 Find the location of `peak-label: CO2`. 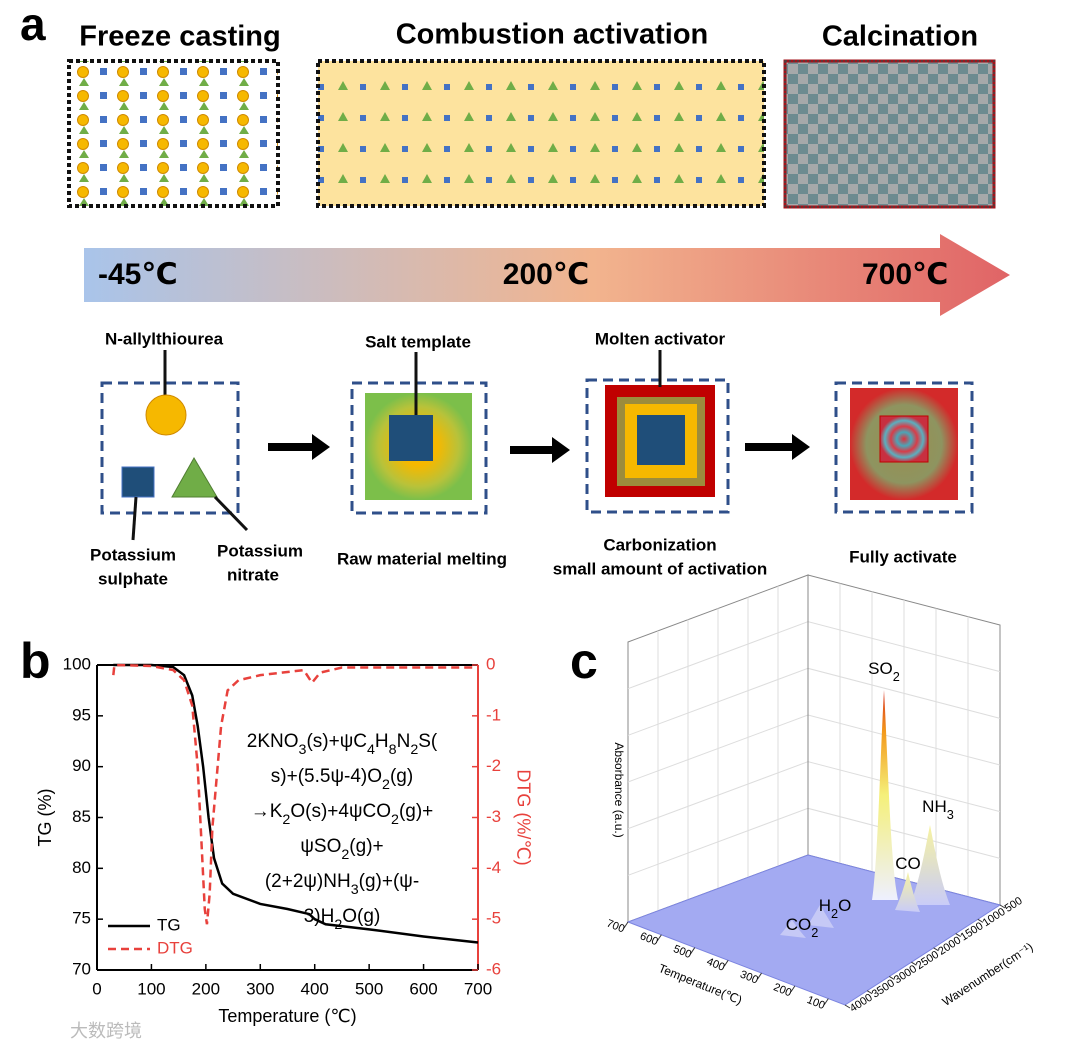

peak-label: CO2 is located at coordinates (802, 927).